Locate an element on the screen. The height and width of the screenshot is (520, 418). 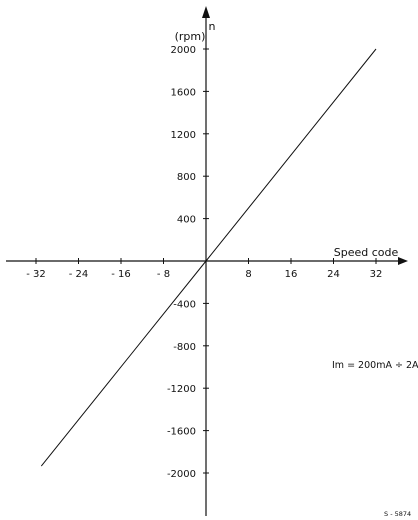
x-tick-label: - 8 is located at coordinates (163, 274).